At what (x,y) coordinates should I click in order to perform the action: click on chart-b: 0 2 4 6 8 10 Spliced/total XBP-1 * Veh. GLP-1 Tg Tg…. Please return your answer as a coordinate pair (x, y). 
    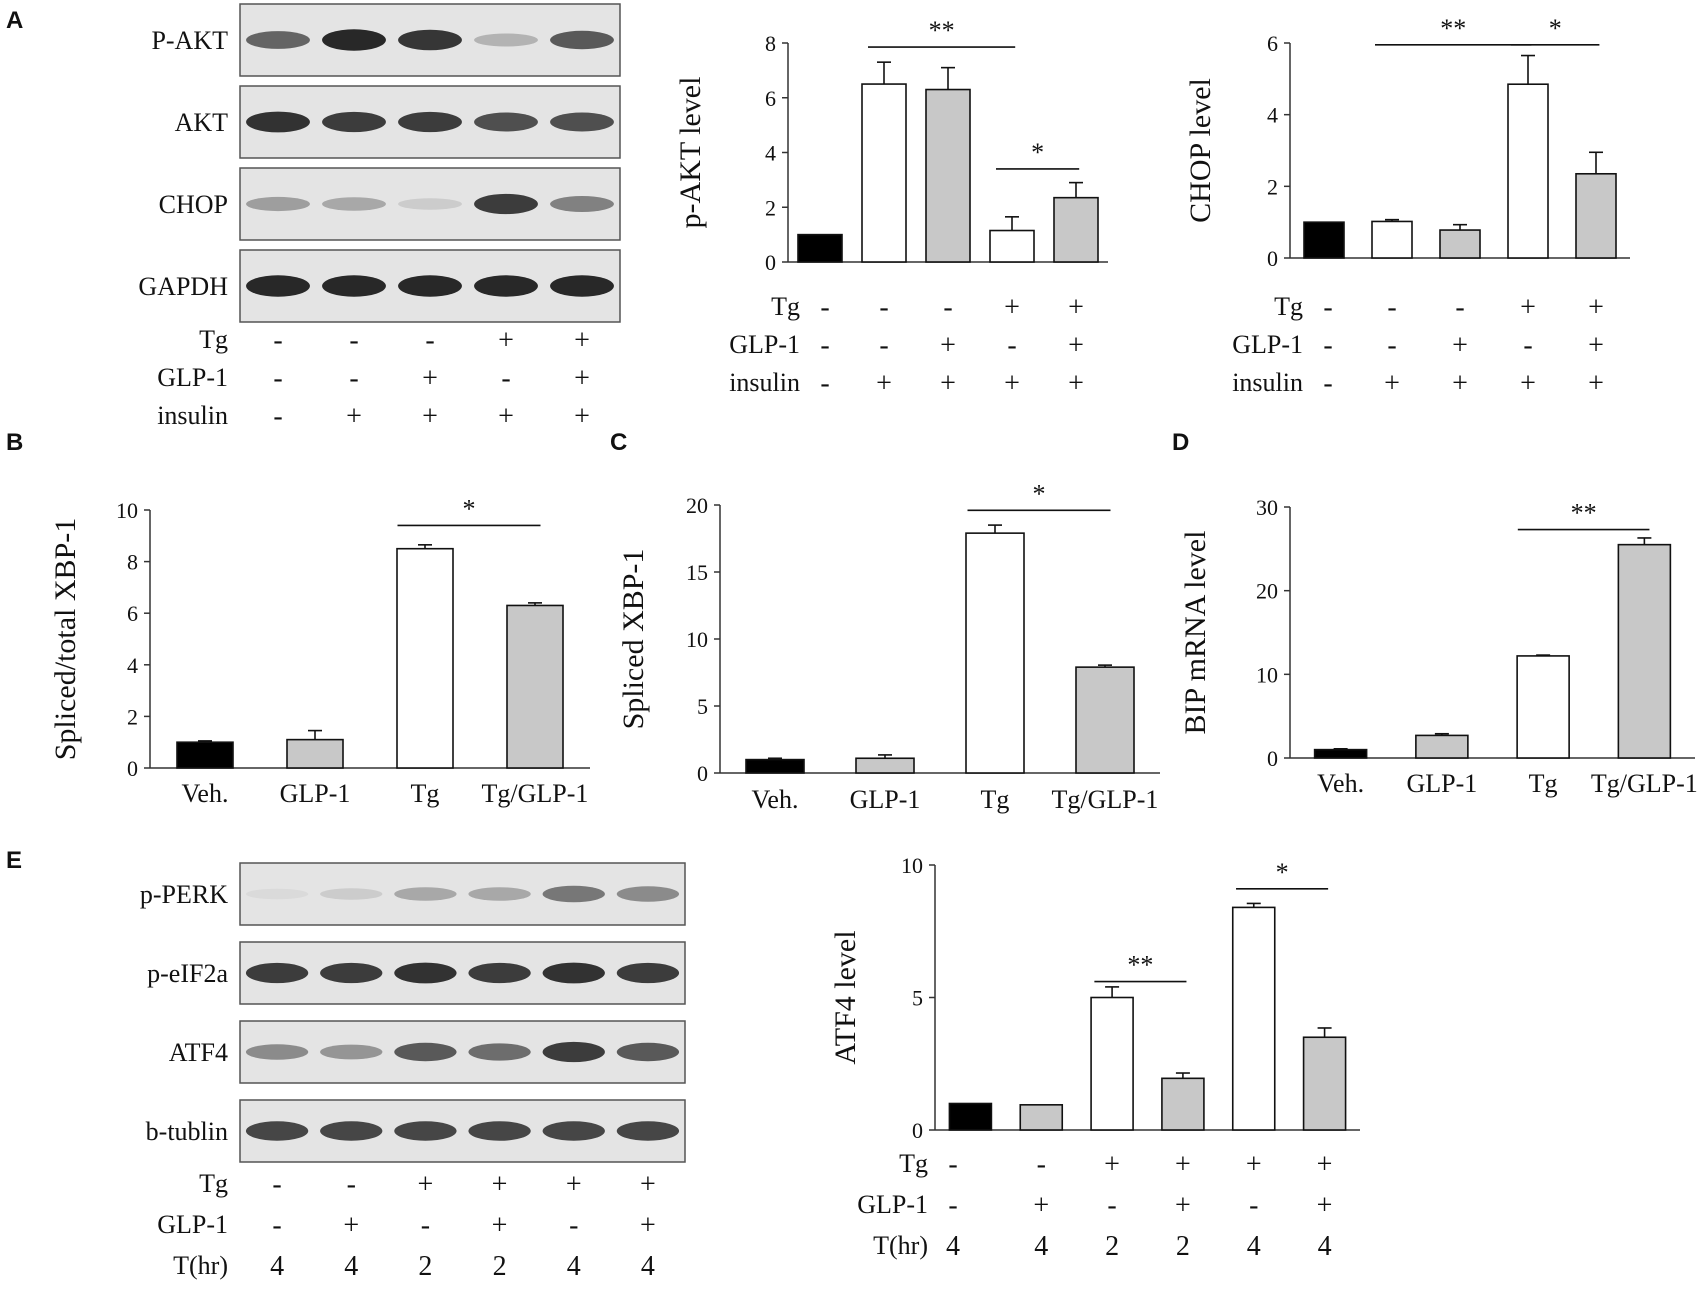
    Looking at the image, I should click on (319, 651).